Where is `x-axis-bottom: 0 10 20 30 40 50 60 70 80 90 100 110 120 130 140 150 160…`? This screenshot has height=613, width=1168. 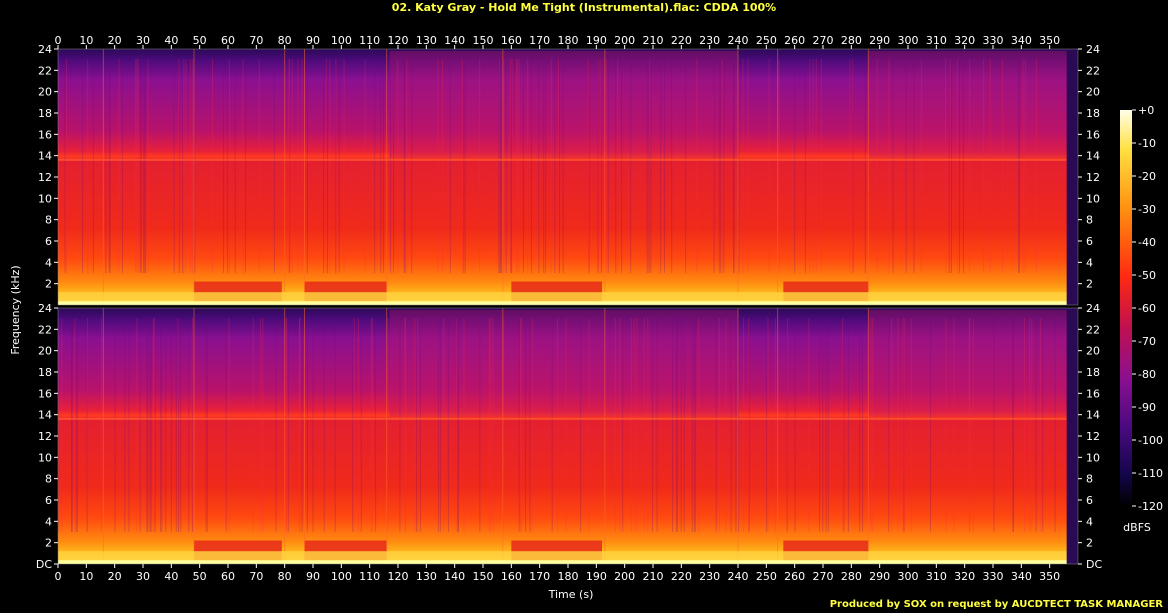
x-axis-bottom: 0 10 20 30 40 50 60 70 80 90 100 110 120 130 140 150 160… is located at coordinates (557, 573).